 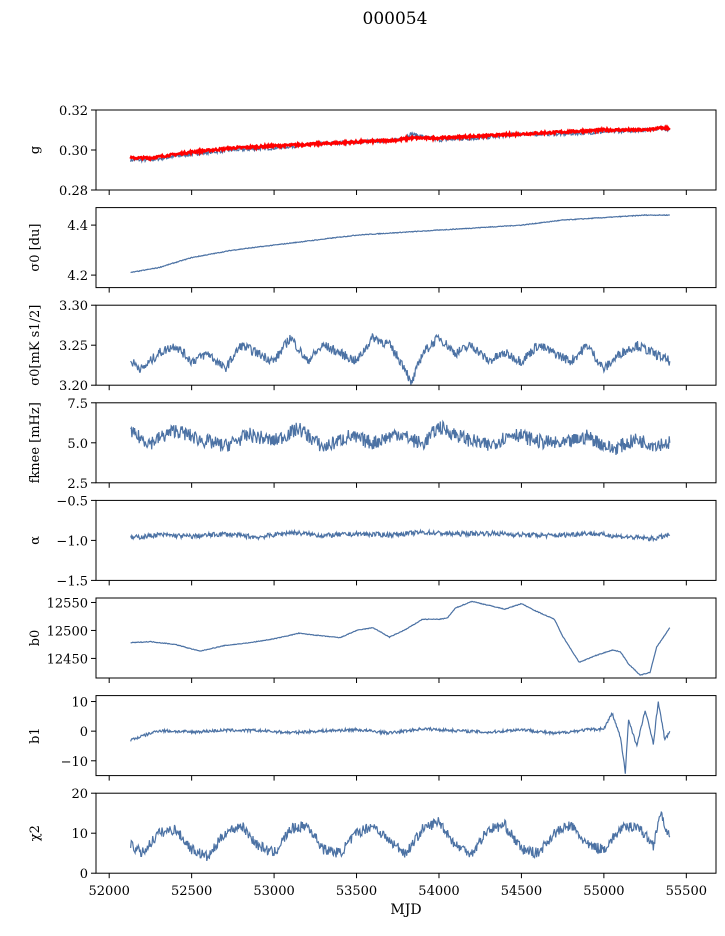 I want to click on panel-2: 4.2 4.4 σ0 [du], so click(x=372, y=250).